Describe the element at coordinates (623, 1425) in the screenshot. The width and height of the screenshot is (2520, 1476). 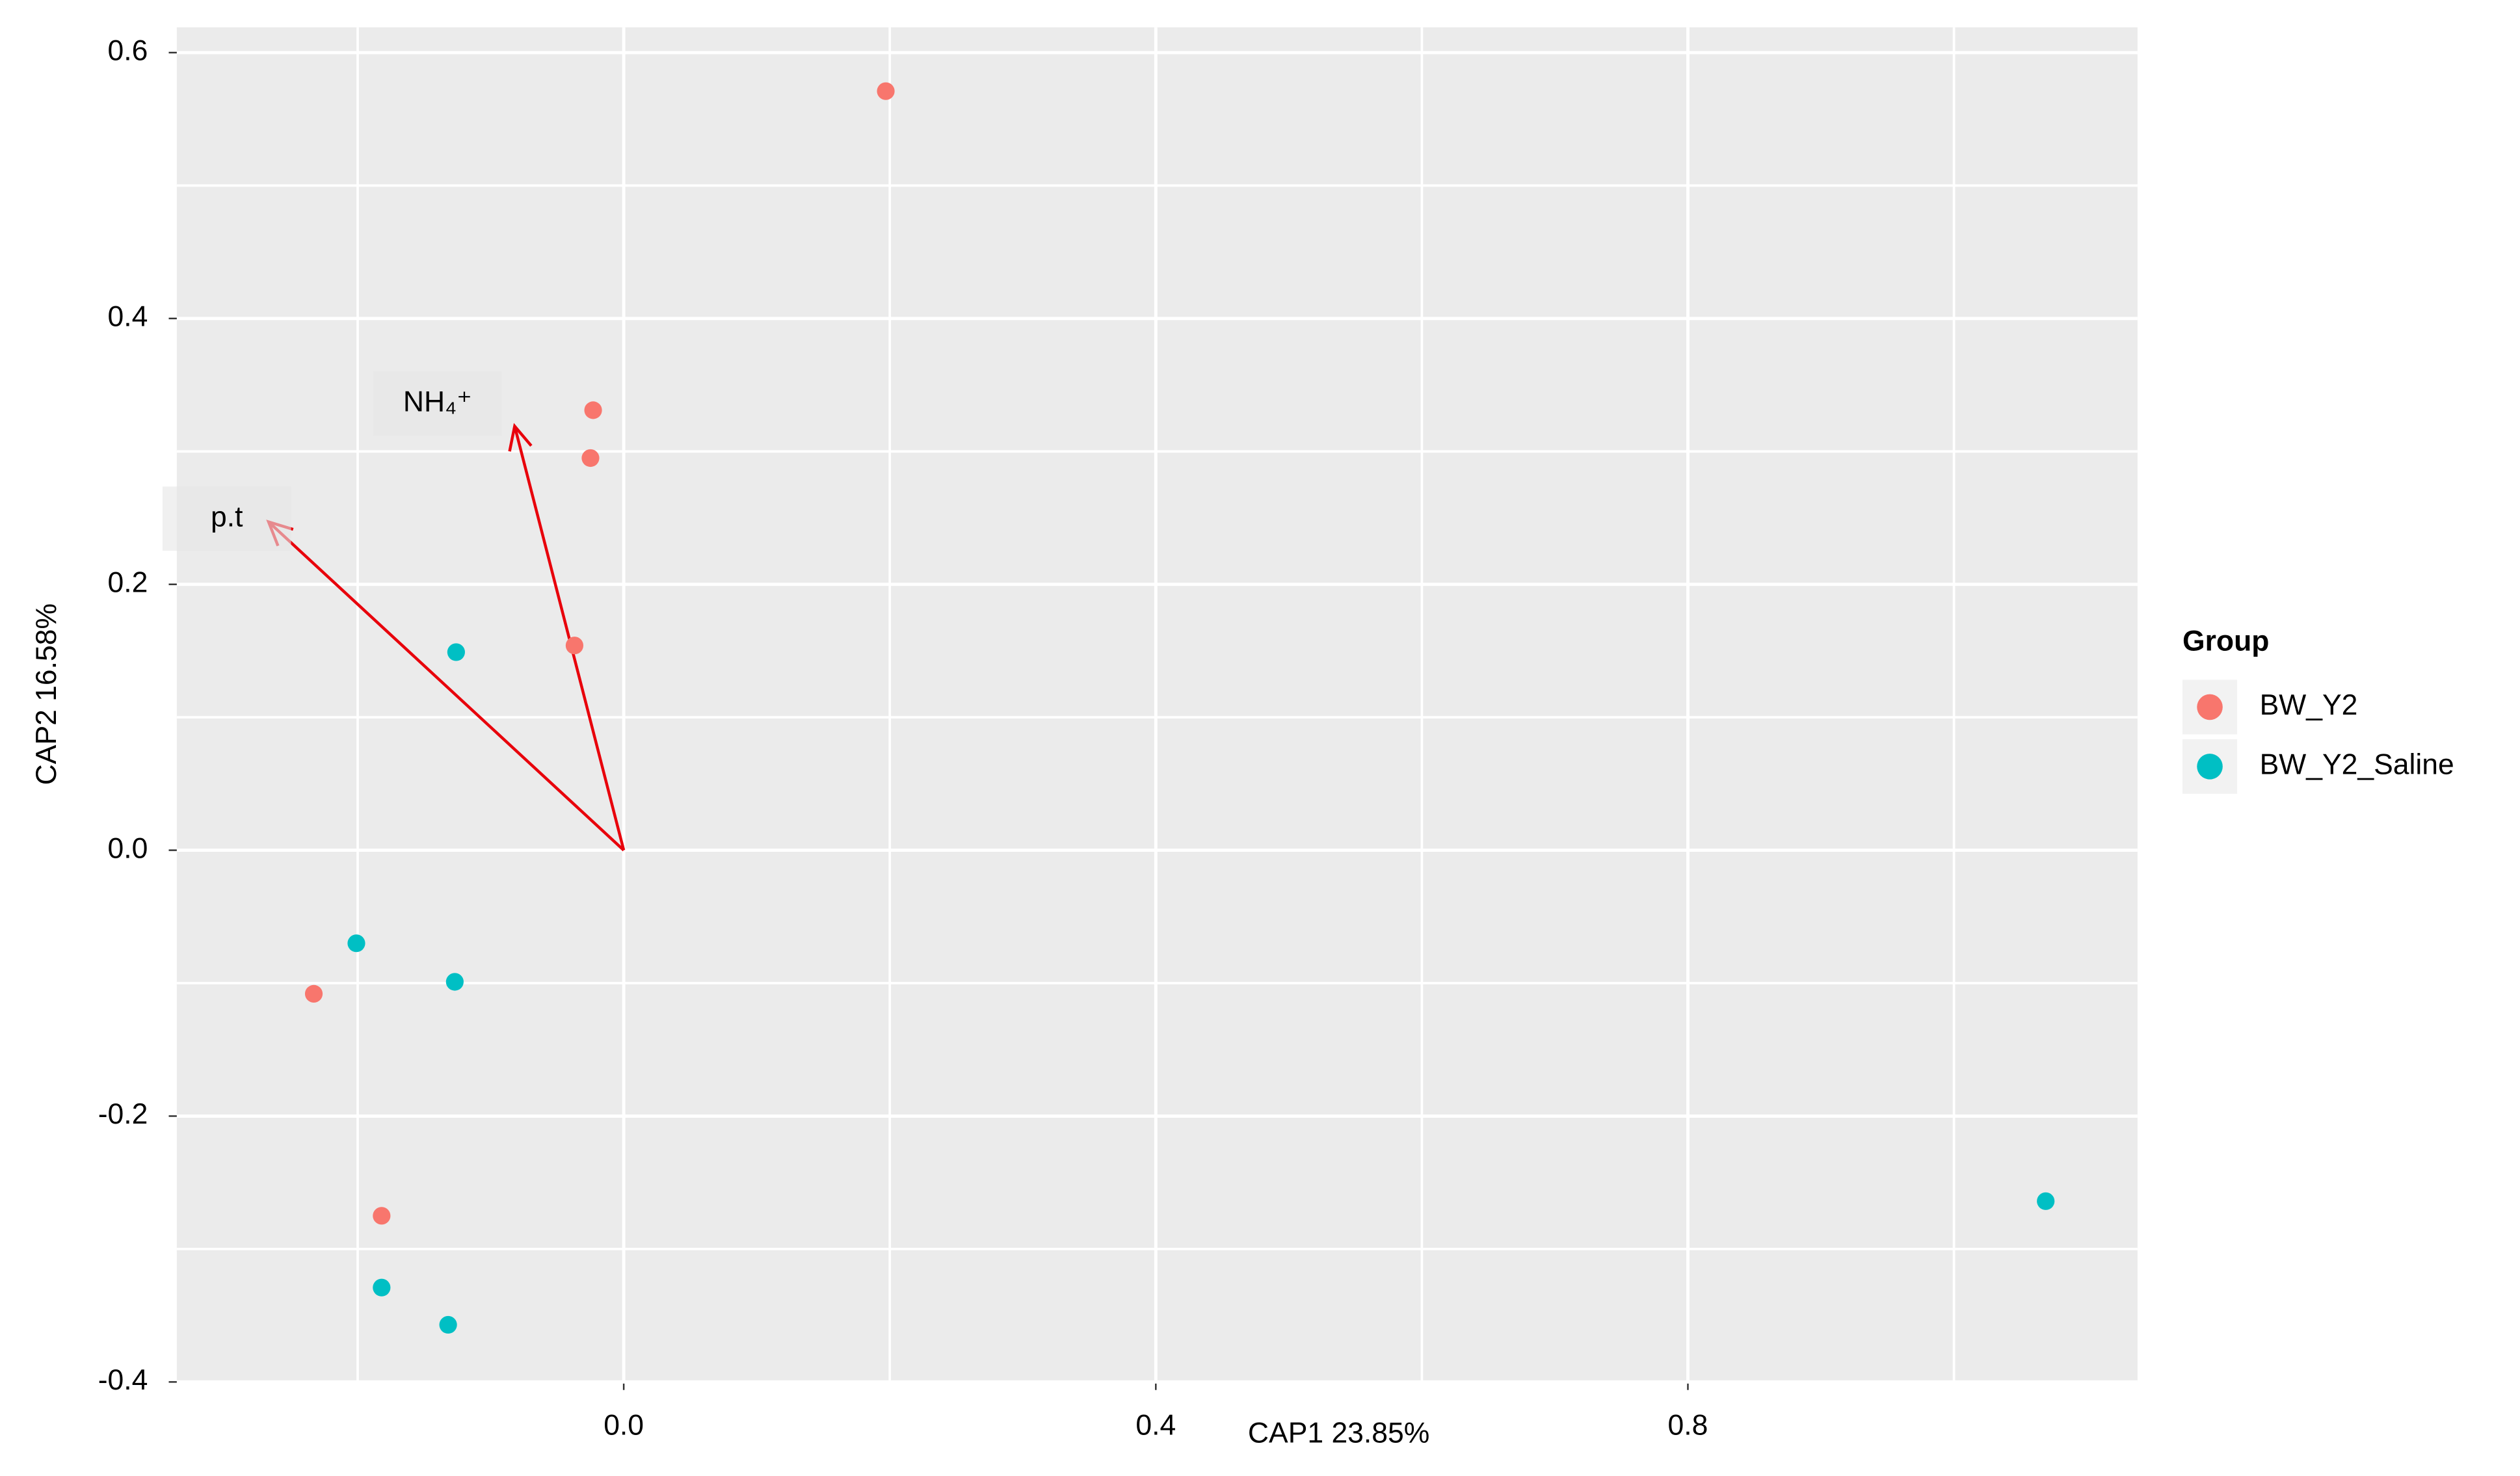
I see `x-tick-label: 0.0` at that location.